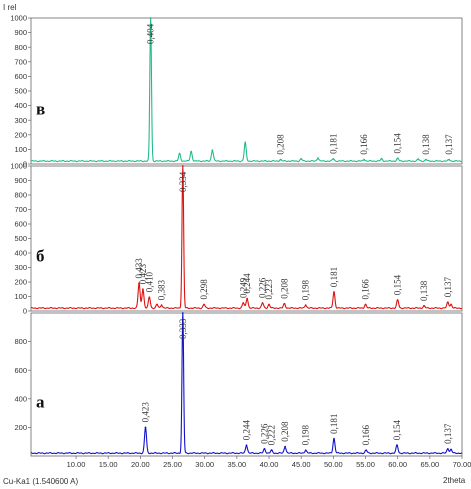  I want to click on panel-label: а, so click(40, 401).